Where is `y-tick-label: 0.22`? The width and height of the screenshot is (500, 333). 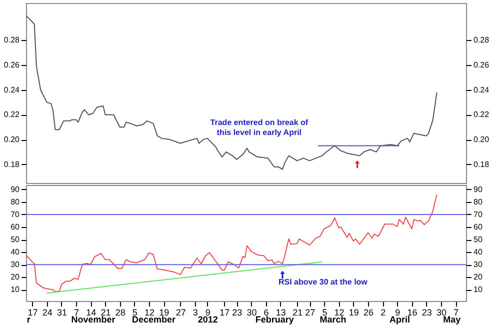 y-tick-label: 0.22 is located at coordinates (12, 115).